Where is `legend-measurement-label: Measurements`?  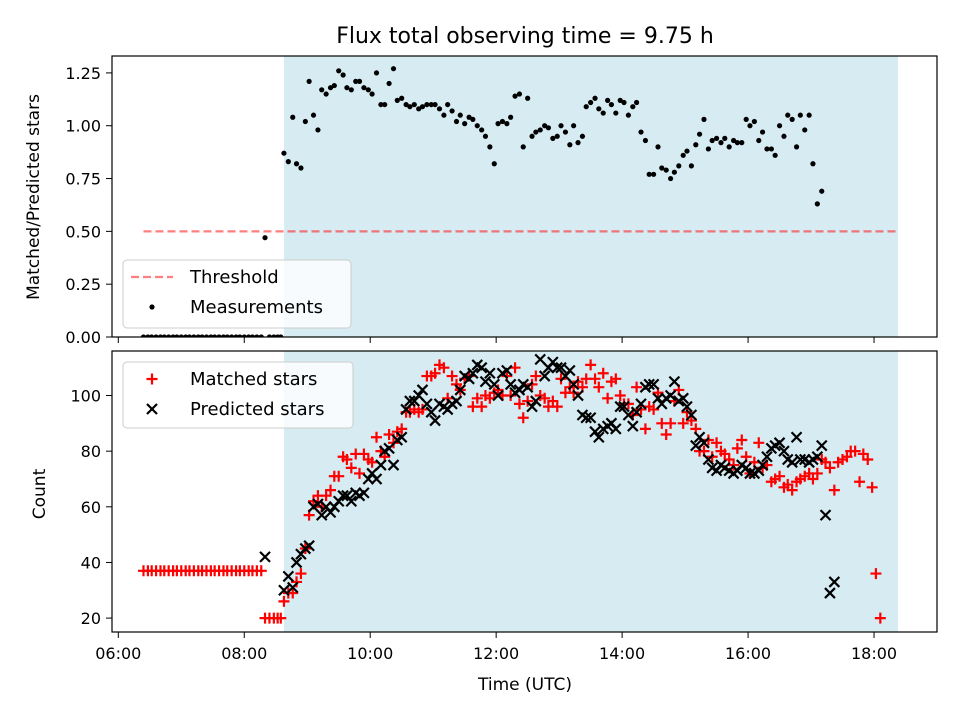
legend-measurement-label: Measurements is located at coordinates (256, 307).